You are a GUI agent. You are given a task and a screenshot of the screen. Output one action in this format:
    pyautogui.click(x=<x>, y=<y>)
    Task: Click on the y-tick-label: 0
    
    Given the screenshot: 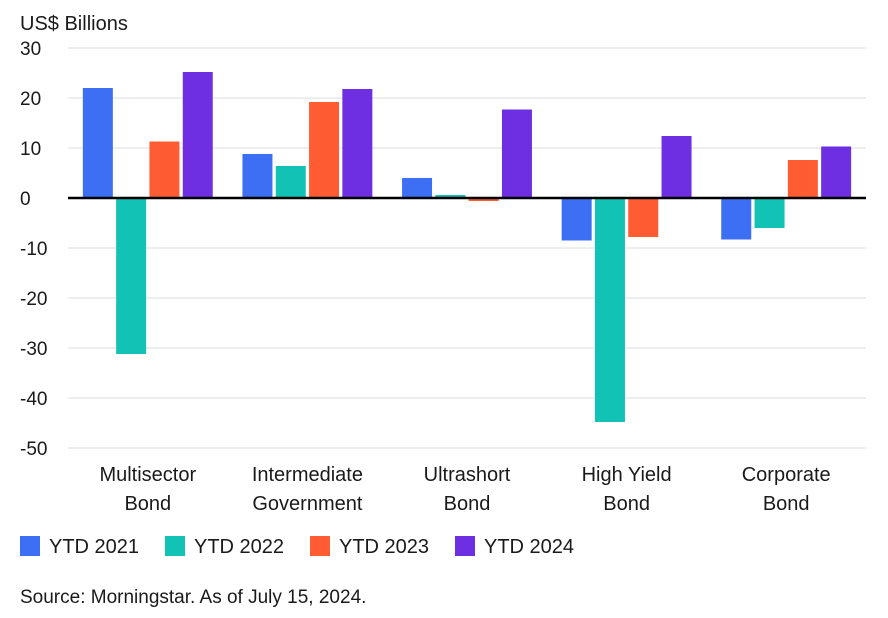 What is the action you would take?
    pyautogui.click(x=25, y=199)
    